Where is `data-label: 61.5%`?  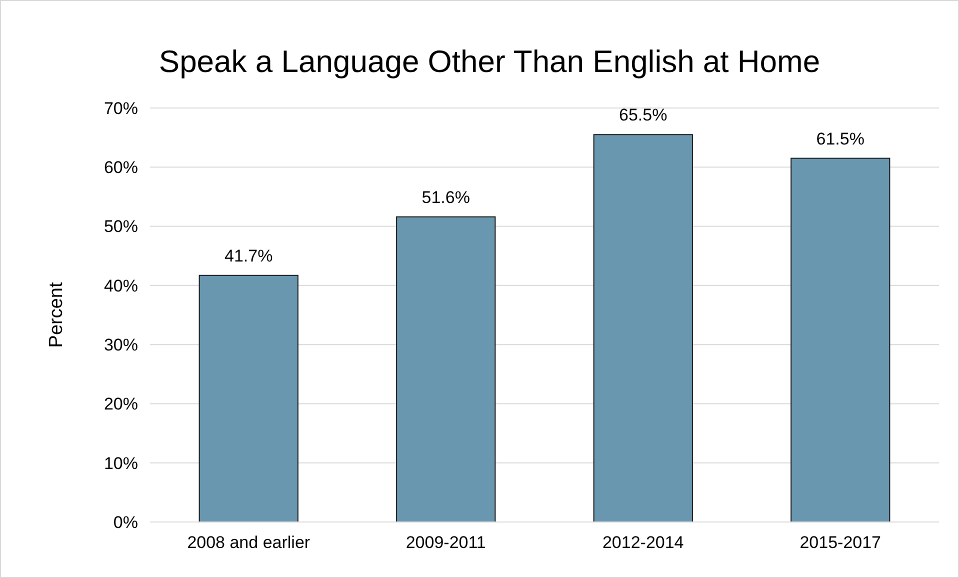 data-label: 61.5% is located at coordinates (840, 138).